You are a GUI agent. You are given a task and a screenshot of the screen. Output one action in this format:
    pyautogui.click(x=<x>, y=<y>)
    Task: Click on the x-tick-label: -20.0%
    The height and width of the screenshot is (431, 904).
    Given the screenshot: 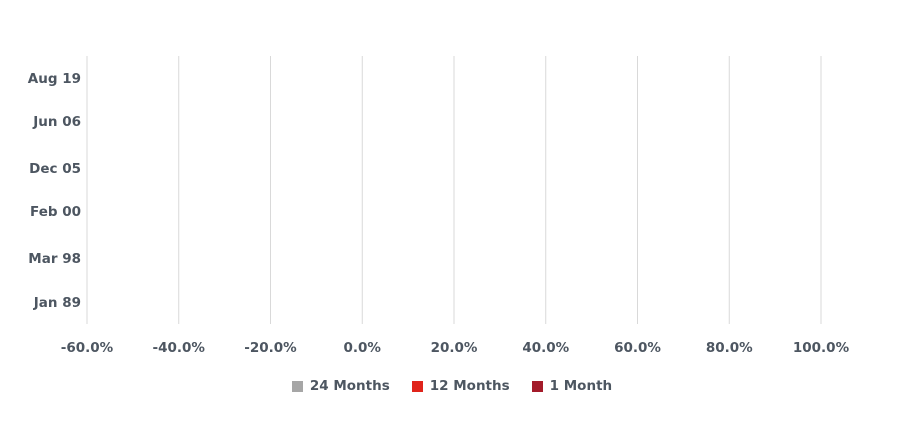 What is the action you would take?
    pyautogui.click(x=270, y=348)
    